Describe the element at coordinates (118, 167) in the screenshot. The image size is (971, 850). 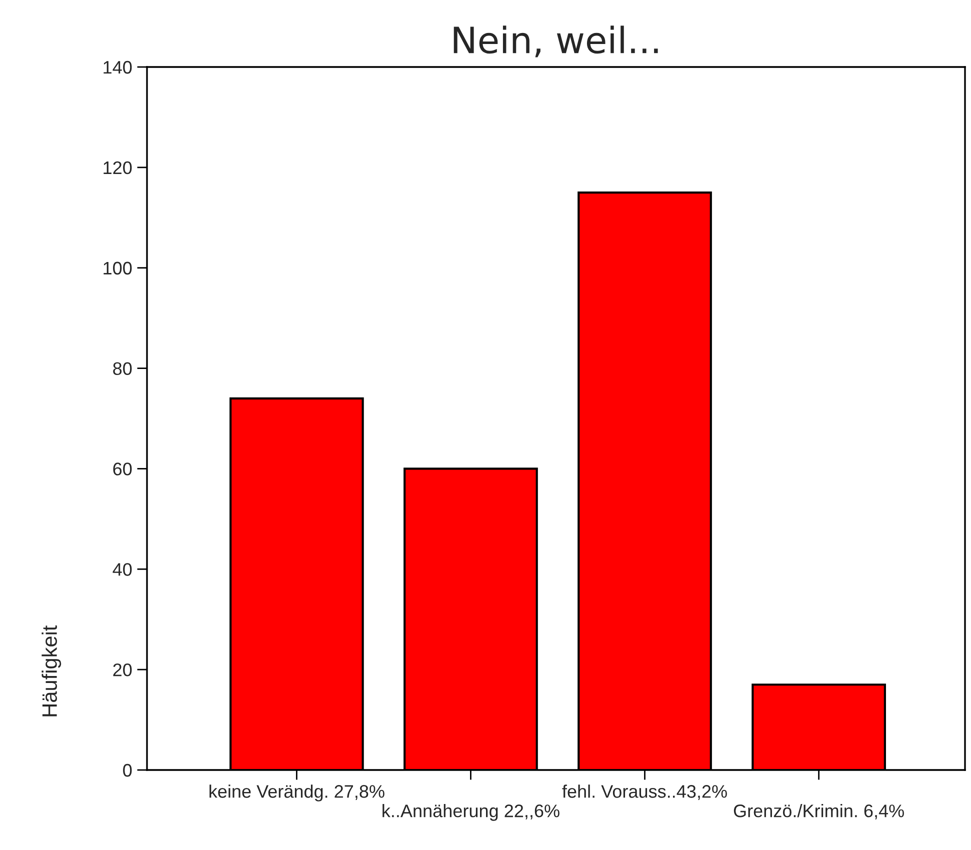
I see `y-tick-label: 120` at that location.